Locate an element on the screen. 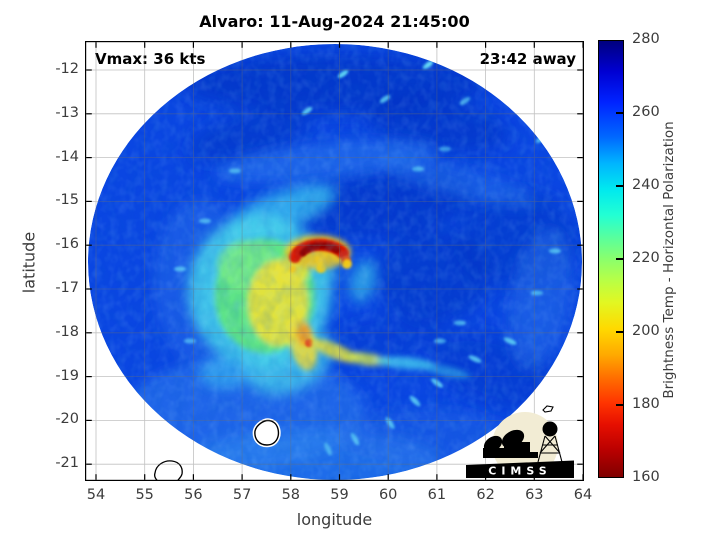 Image resolution: width=720 pixels, height=540 pixels. x-tick-label: 61 is located at coordinates (437, 495).